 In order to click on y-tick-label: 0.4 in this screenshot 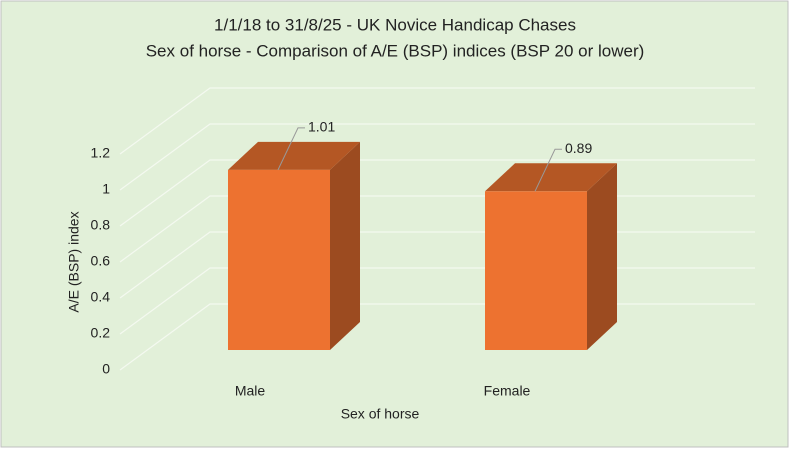, I will do `click(101, 297)`.